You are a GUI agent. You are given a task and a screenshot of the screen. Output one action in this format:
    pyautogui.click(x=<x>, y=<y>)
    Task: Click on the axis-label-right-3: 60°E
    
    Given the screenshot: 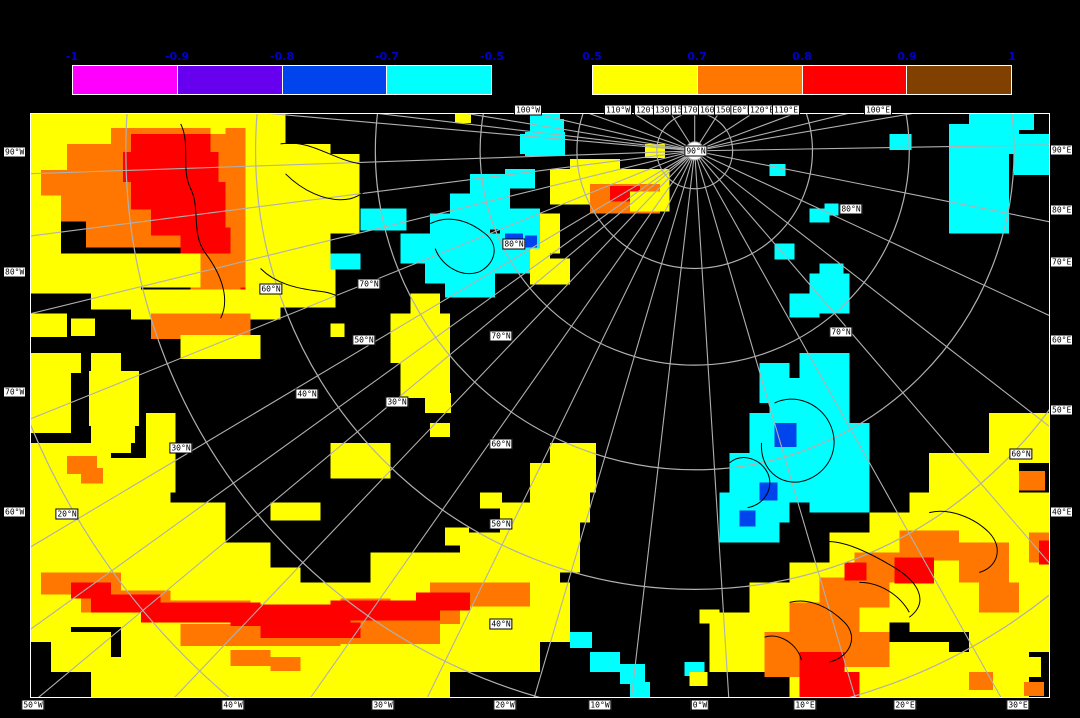 What is the action you would take?
    pyautogui.click(x=1062, y=340)
    